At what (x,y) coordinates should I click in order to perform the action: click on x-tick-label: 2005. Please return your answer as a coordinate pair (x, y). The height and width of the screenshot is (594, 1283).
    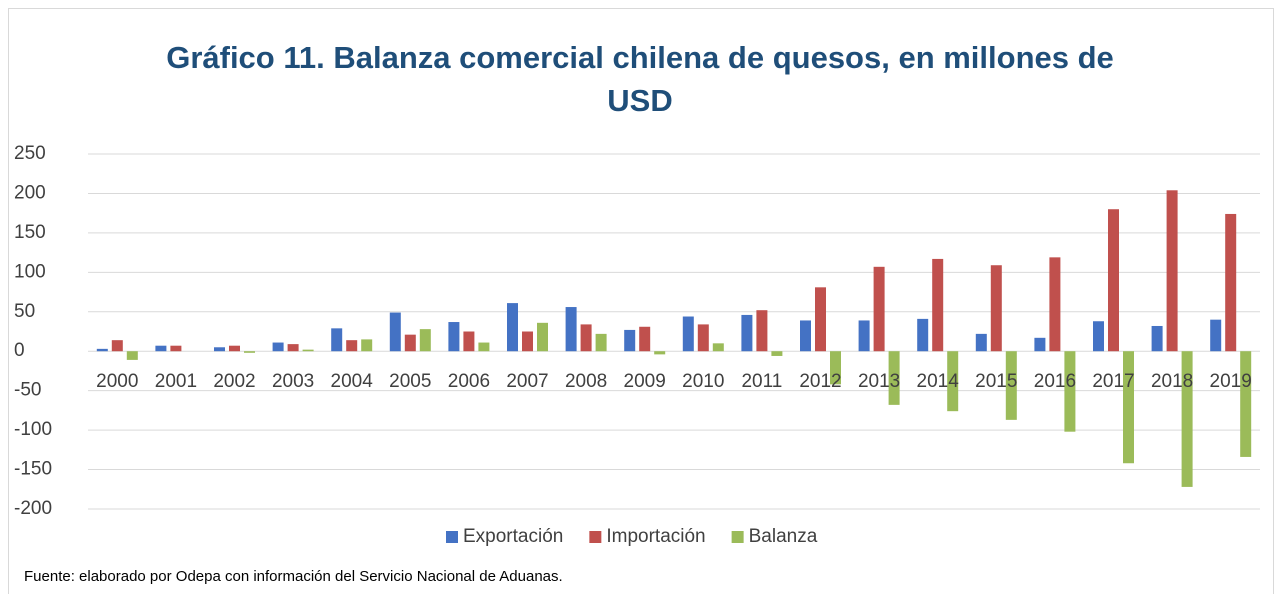
    Looking at the image, I should click on (410, 381).